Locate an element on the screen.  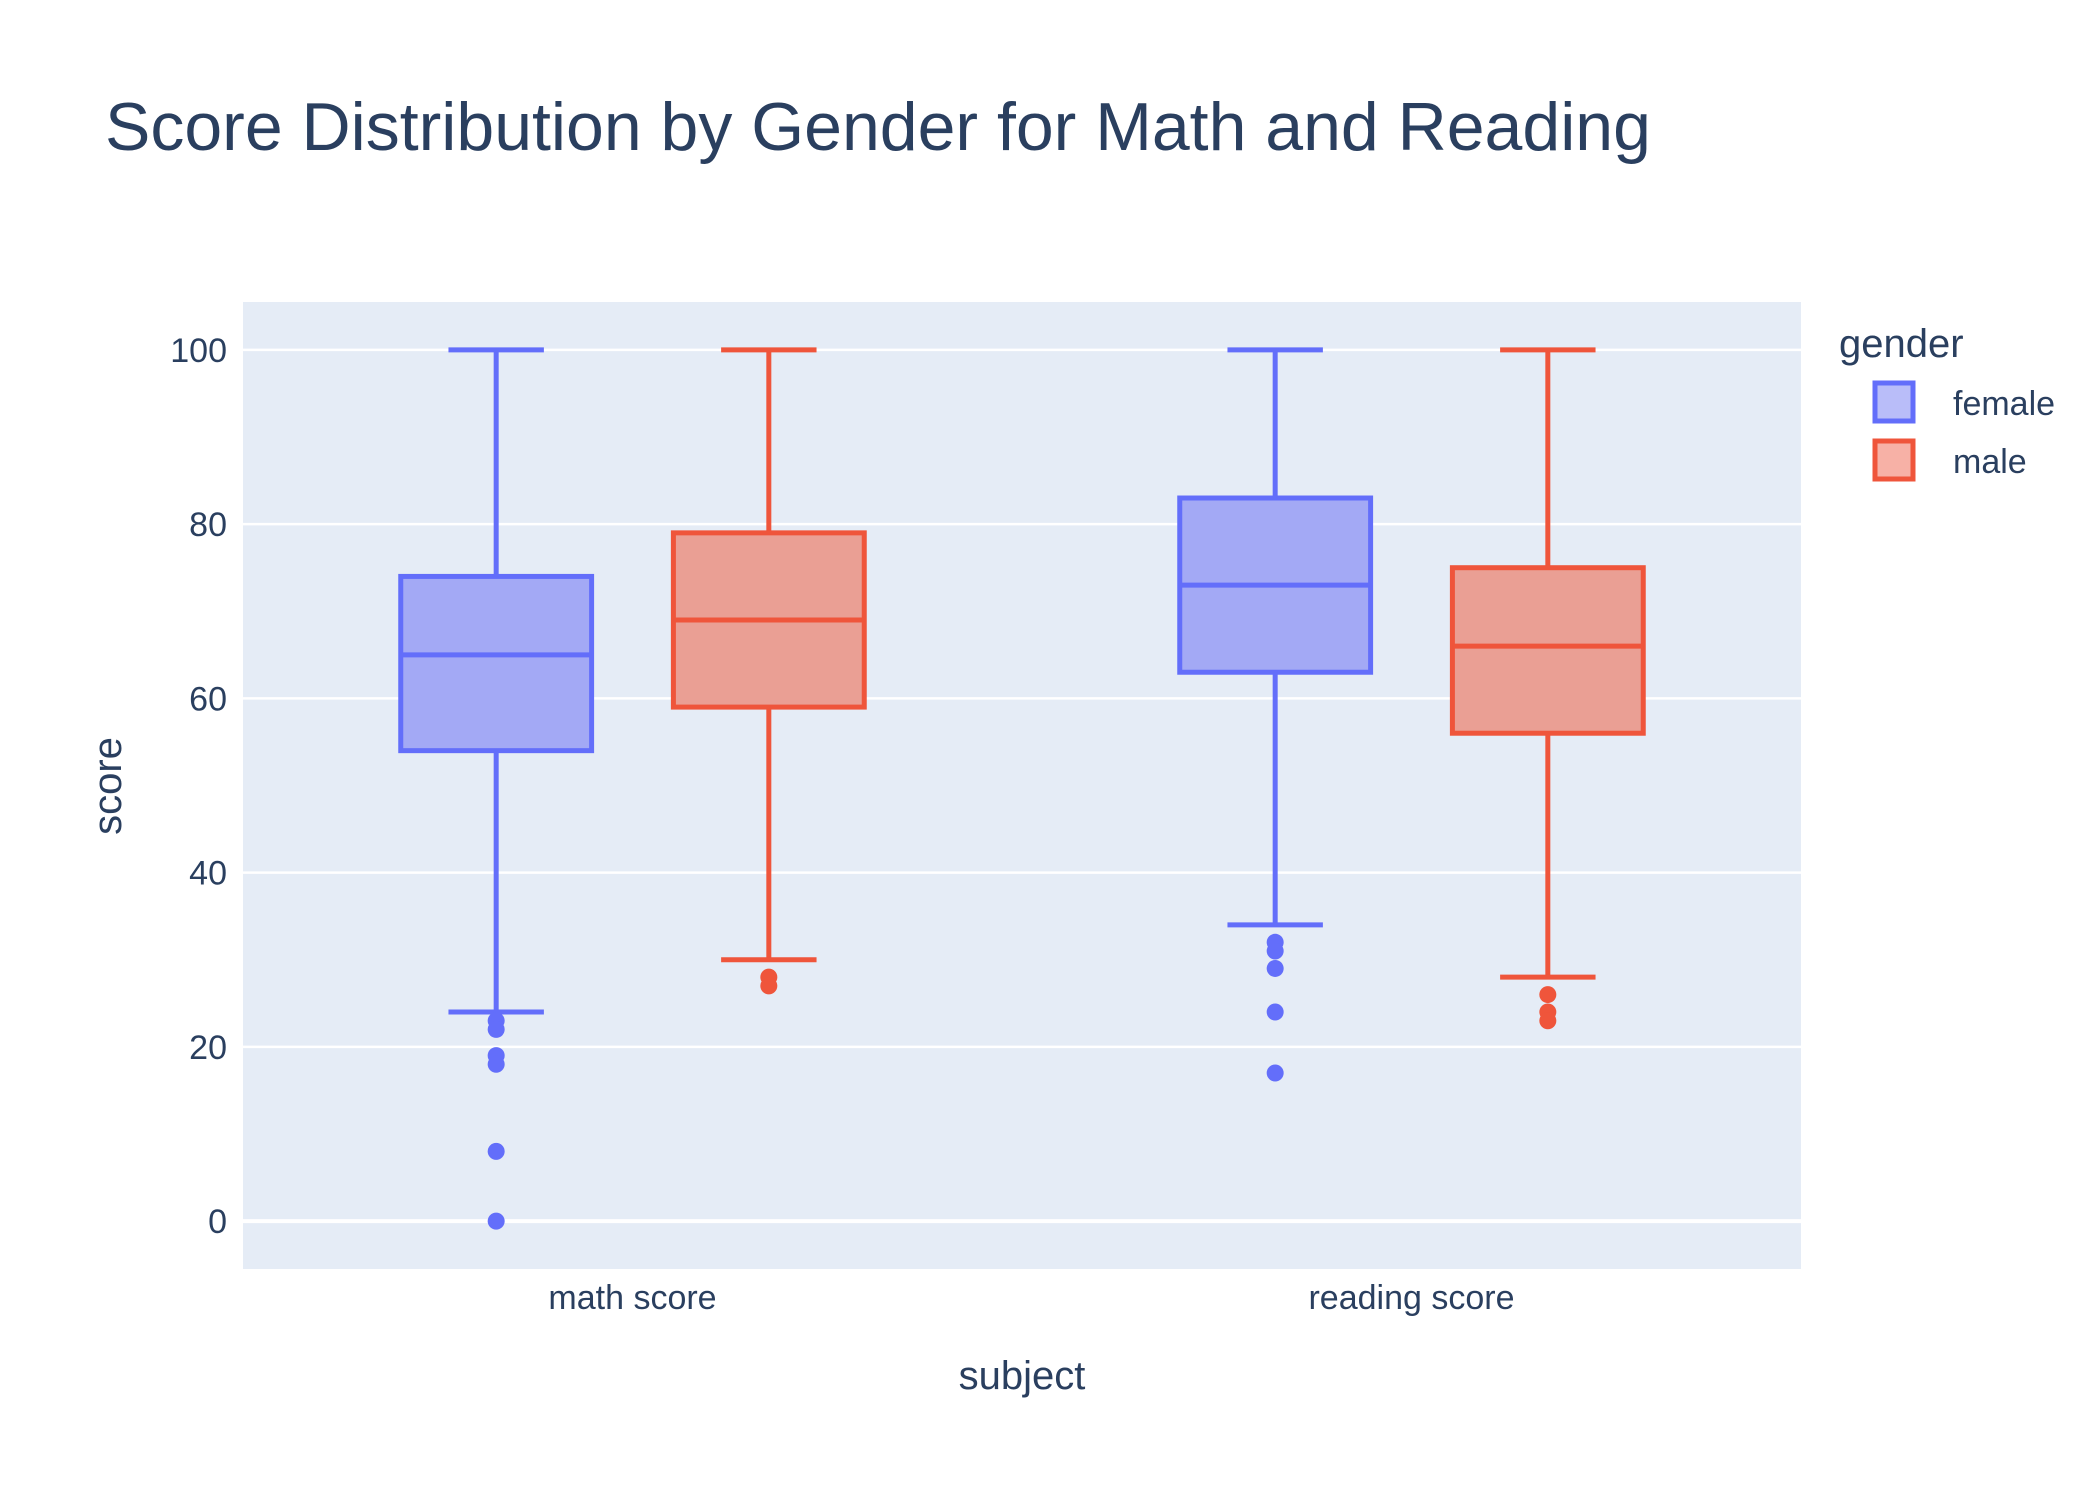
legend-title: gender is located at coordinates (1901, 344).